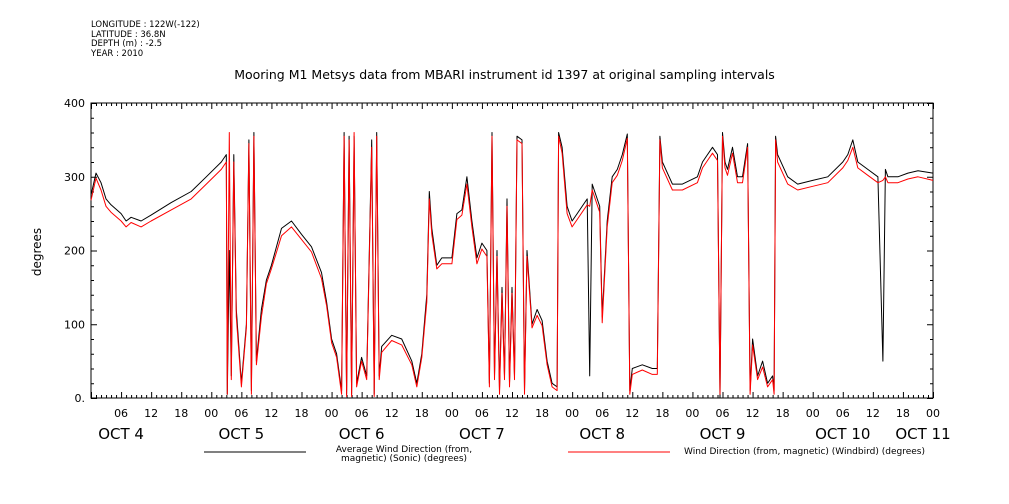 Image resolution: width=1009 pixels, height=504 pixels. I want to click on meta-longitude: LONGITUDE : 122W(-122), so click(145, 25).